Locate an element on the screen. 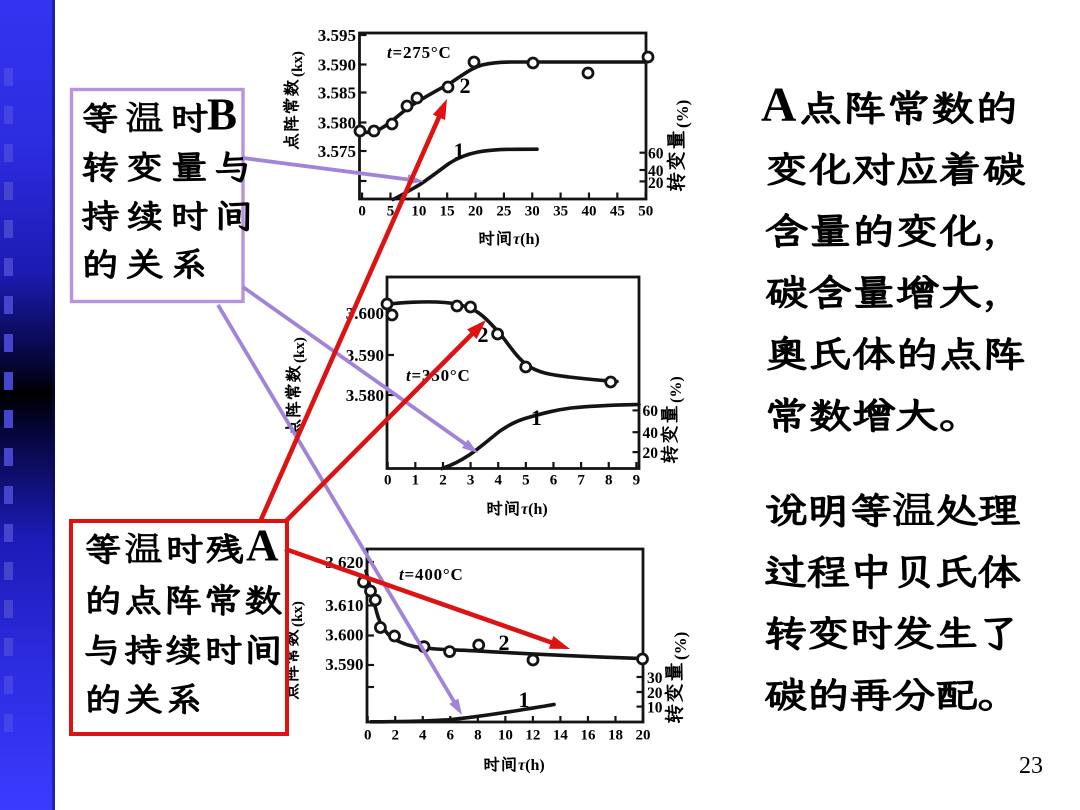  svg-text: 35 is located at coordinates (560, 212).